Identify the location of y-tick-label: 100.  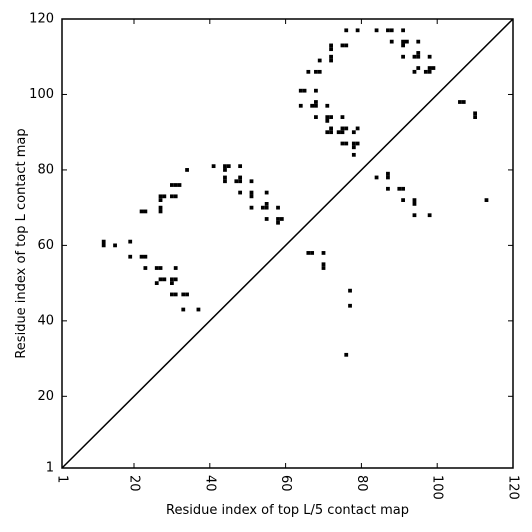
(41, 94).